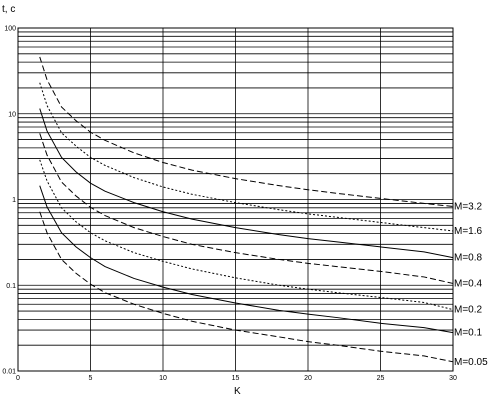  I want to click on series-label: M=0.4, so click(468, 283).